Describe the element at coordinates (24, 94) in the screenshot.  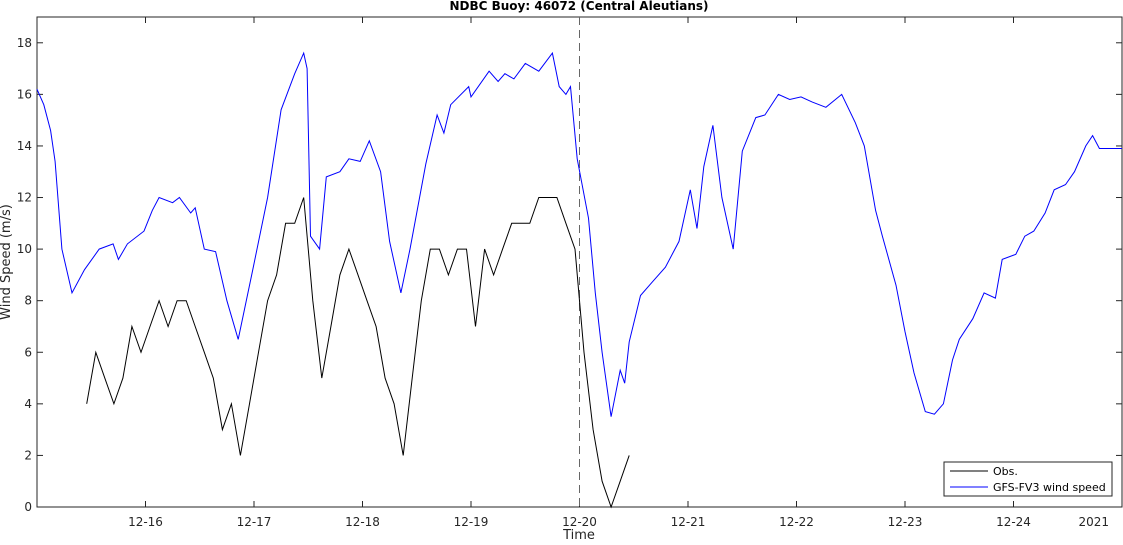
I see `y-tick-label: 16` at that location.